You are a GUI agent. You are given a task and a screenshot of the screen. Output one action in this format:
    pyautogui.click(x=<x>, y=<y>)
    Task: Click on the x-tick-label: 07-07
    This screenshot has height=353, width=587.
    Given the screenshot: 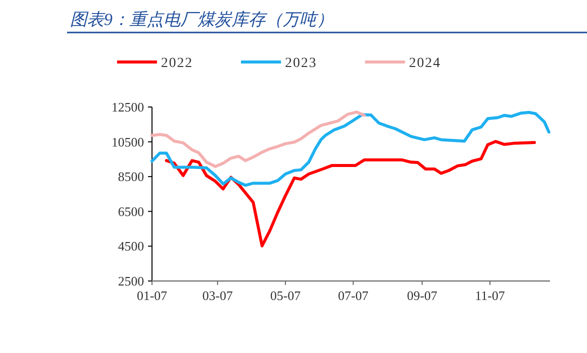 What is the action you would take?
    pyautogui.click(x=353, y=295)
    